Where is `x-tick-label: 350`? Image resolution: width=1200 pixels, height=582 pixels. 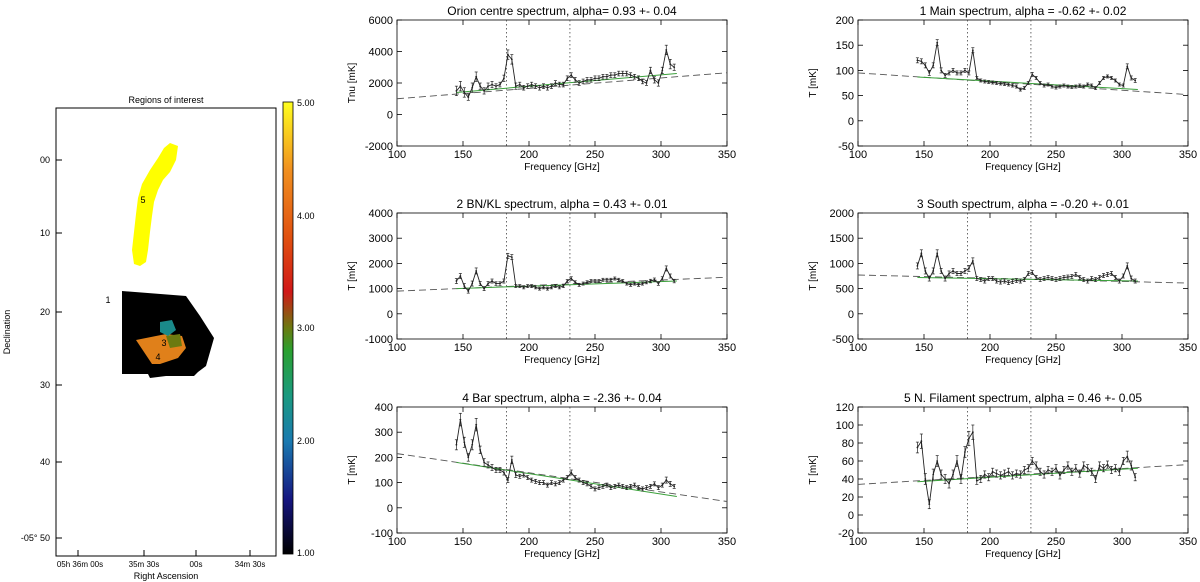 x-tick-label: 350 is located at coordinates (1188, 348).